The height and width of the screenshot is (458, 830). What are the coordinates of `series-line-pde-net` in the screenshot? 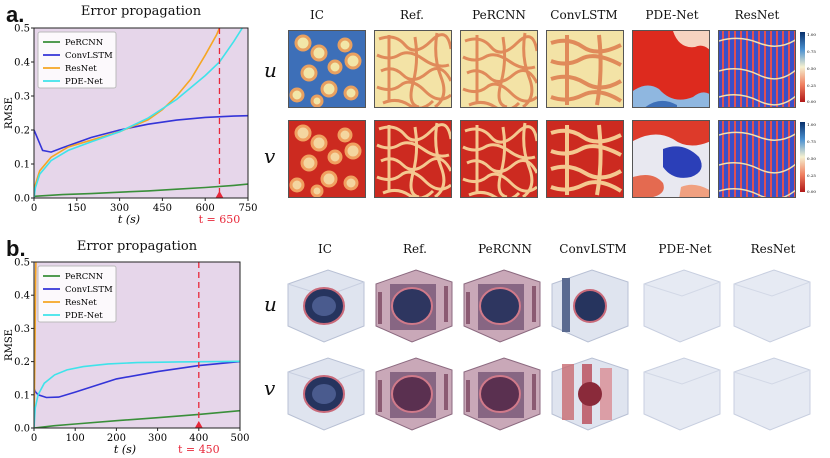 It's located at (137, 394).